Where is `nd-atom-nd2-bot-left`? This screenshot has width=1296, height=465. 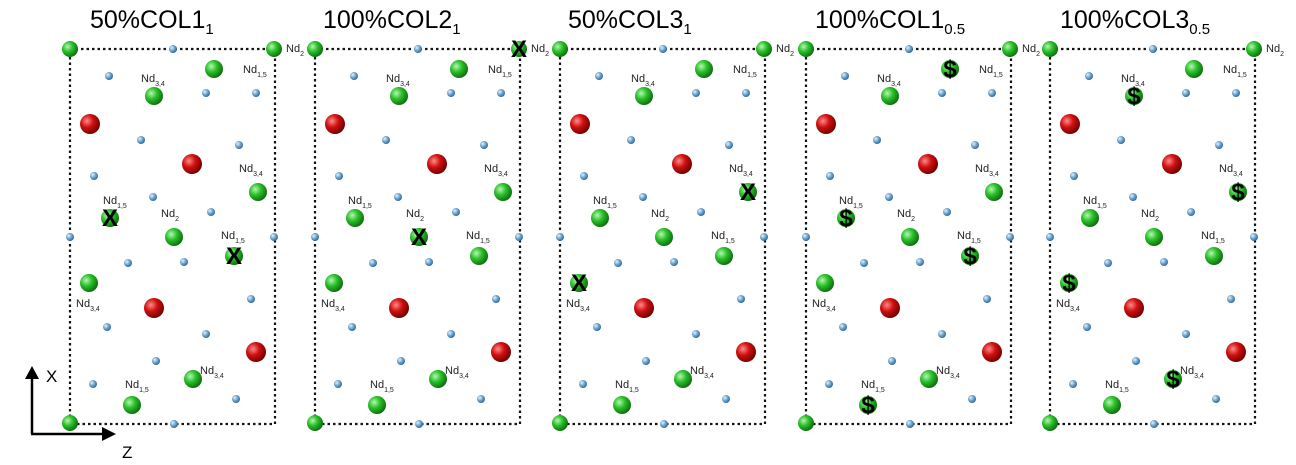
nd-atom-nd2-bot-left is located at coordinates (315, 423).